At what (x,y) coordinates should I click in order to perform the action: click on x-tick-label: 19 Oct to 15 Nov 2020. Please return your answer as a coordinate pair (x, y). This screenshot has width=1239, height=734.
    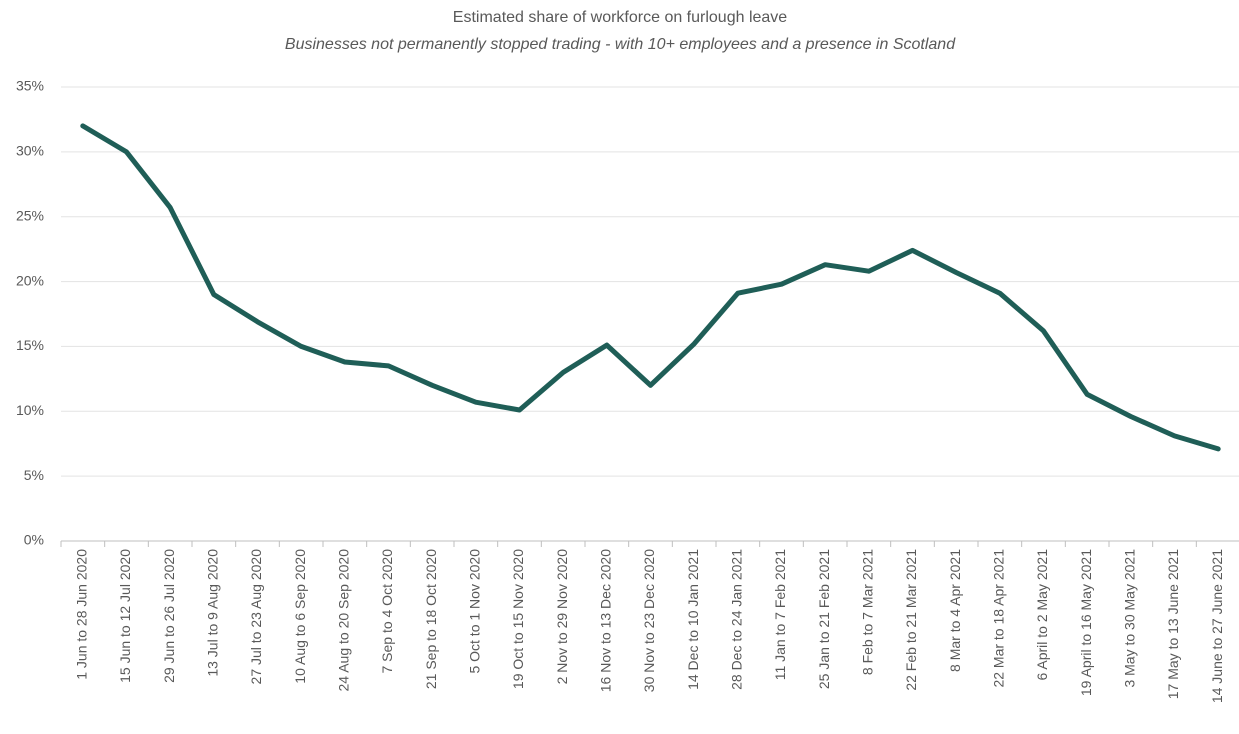
    Looking at the image, I should click on (518, 619).